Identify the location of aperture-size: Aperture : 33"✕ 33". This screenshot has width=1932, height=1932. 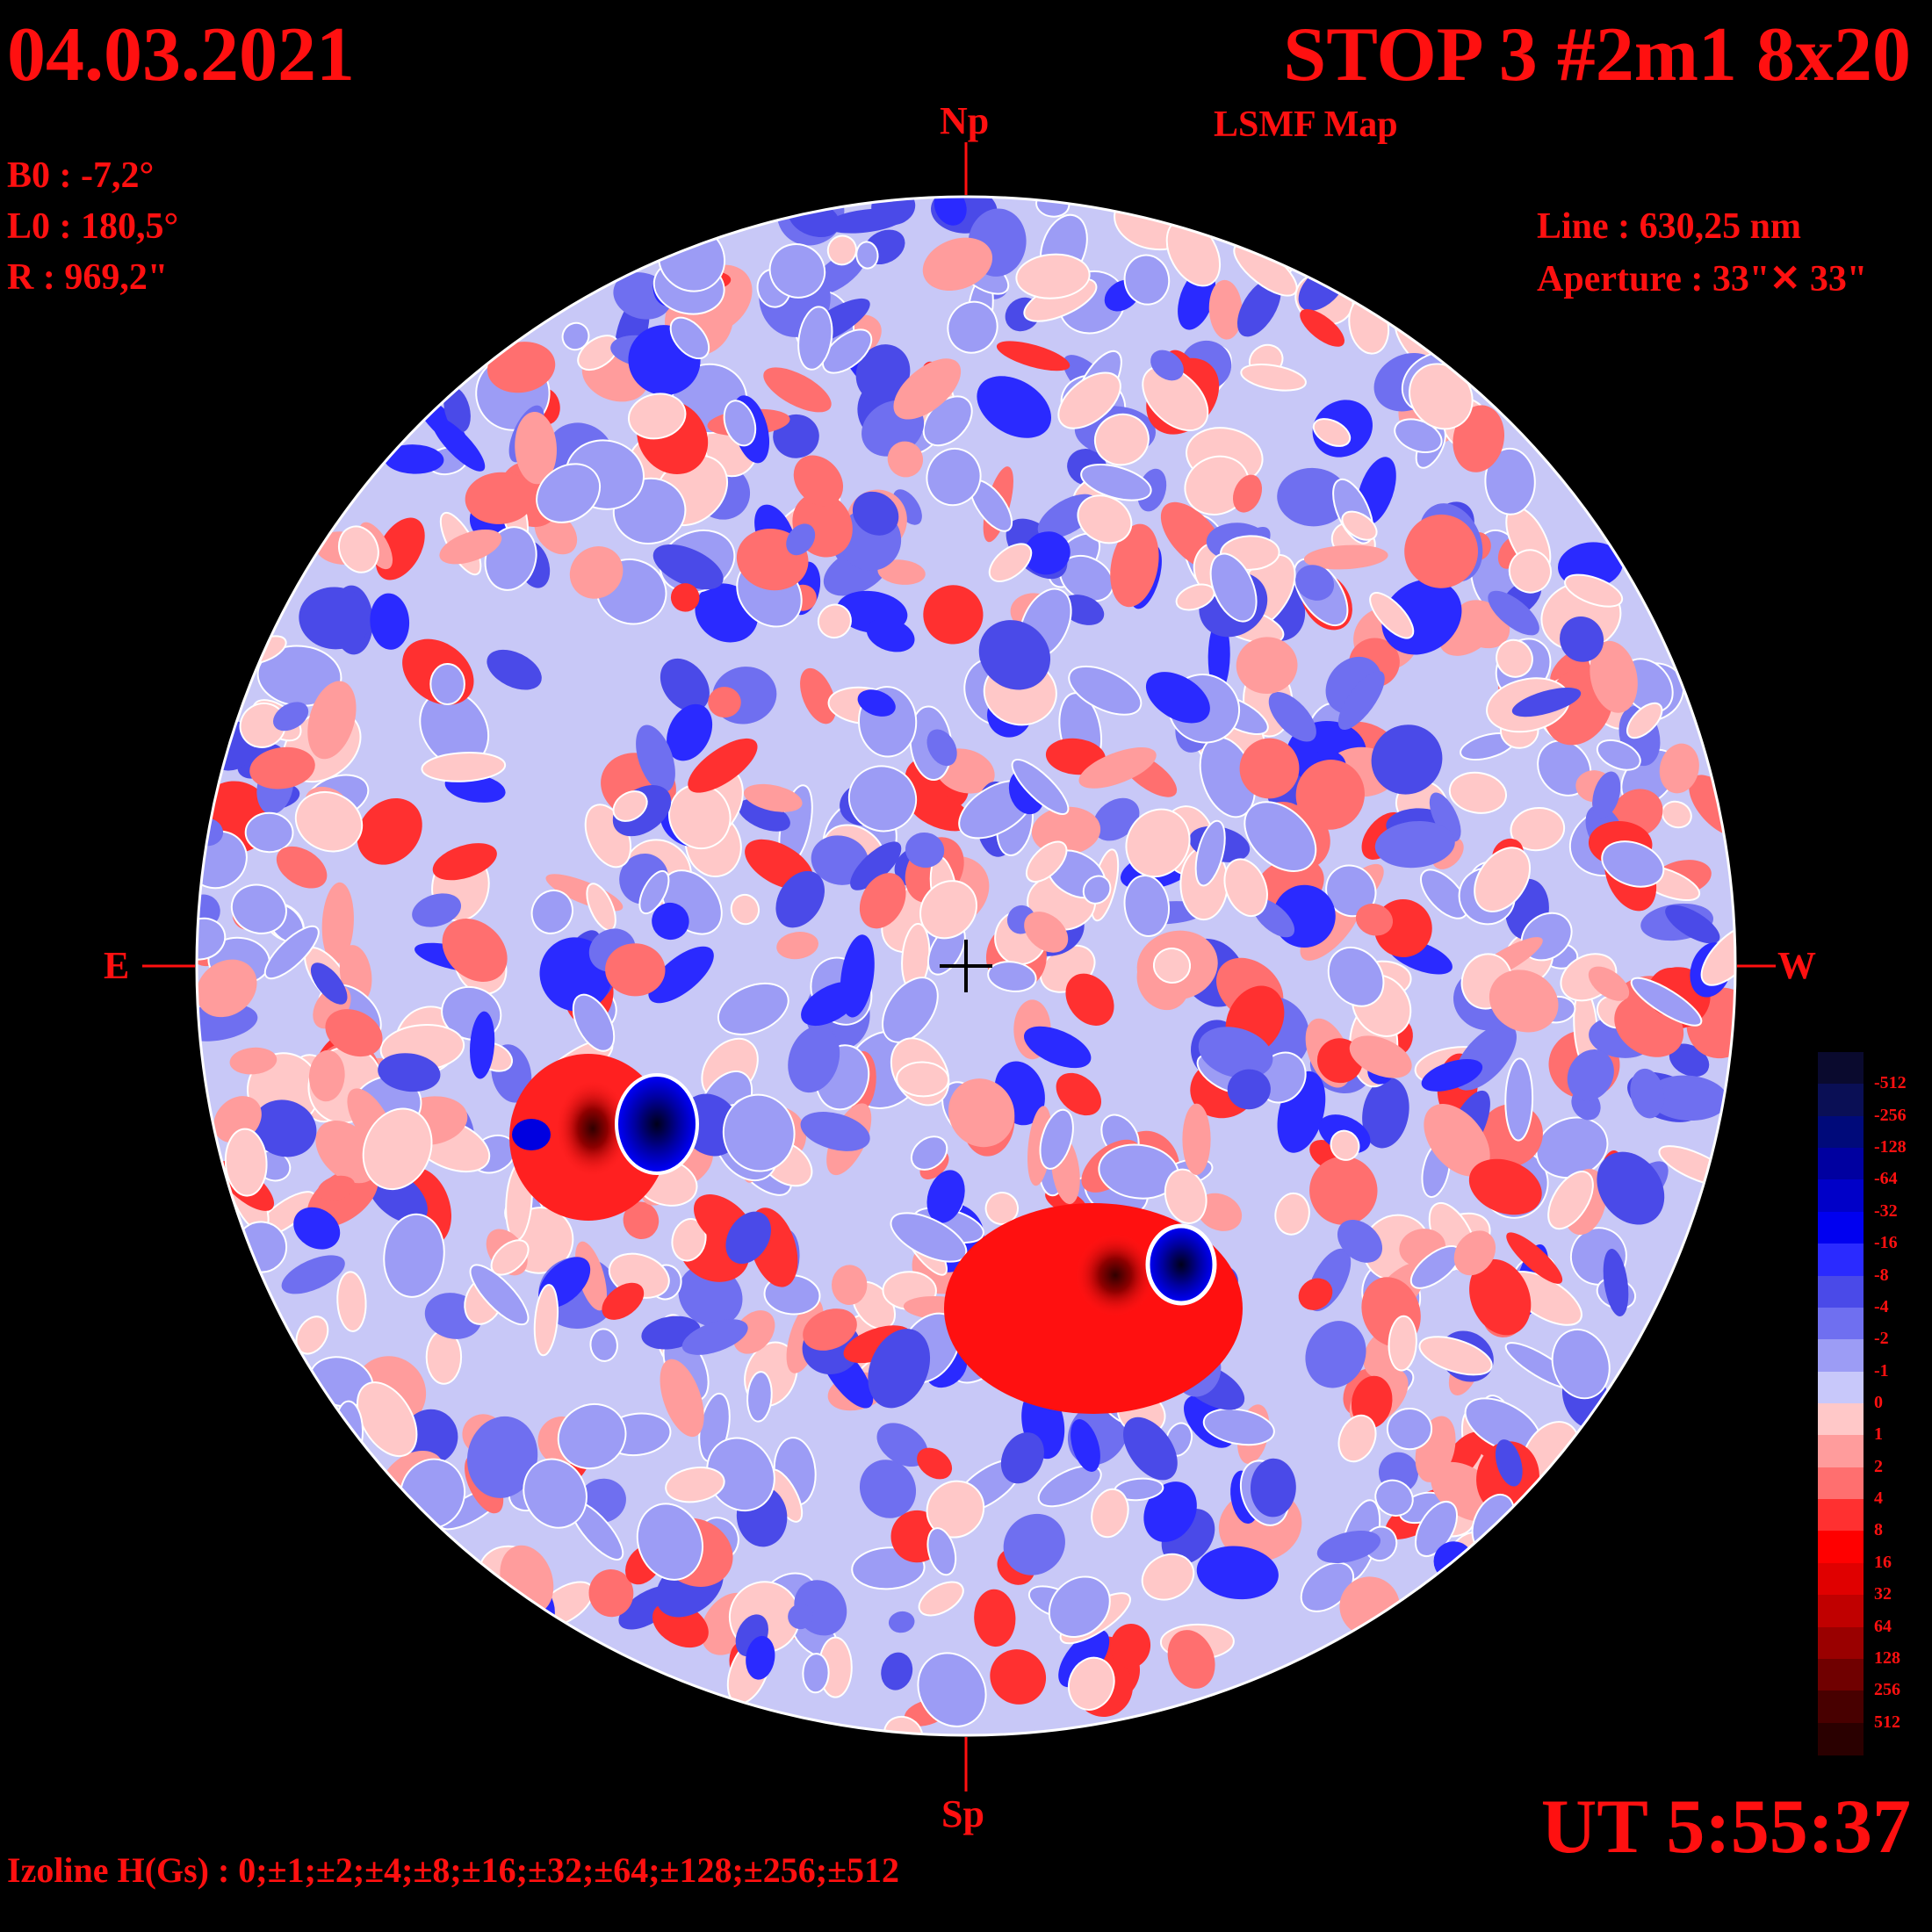
(1703, 279).